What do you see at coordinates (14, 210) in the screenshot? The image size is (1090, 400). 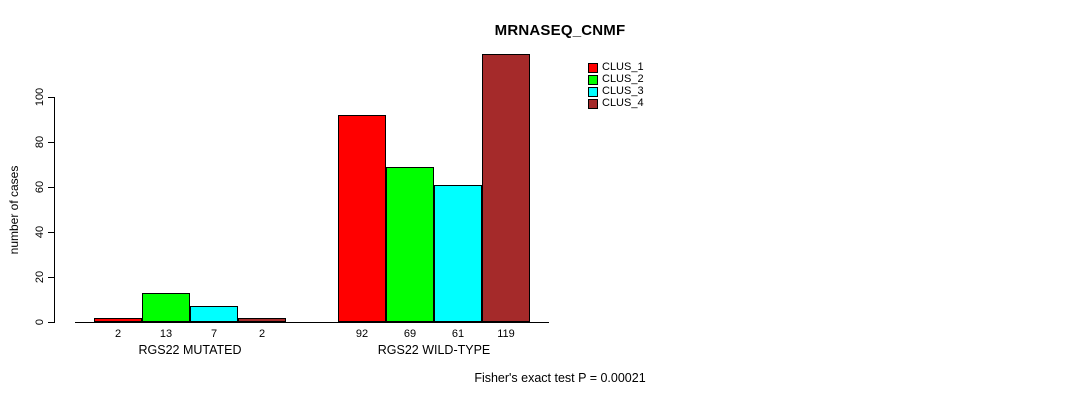 I see `y-axis-label: number of cases` at bounding box center [14, 210].